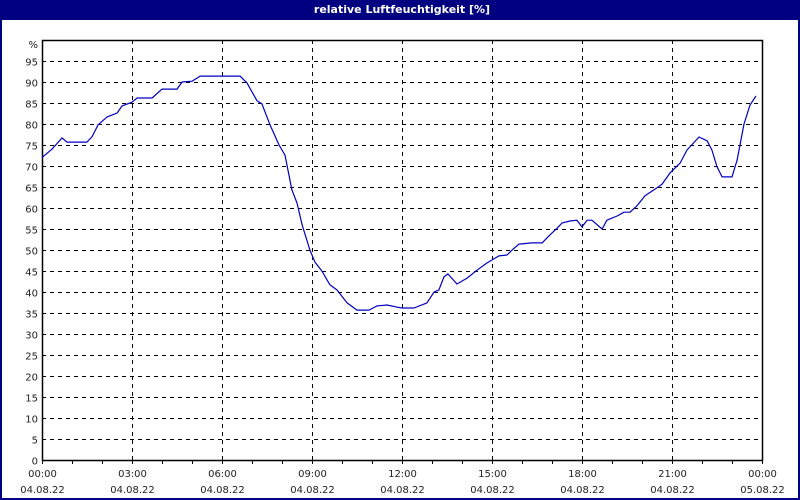 This screenshot has width=800, height=500. I want to click on x-tick-time: 06:00, so click(222, 474).